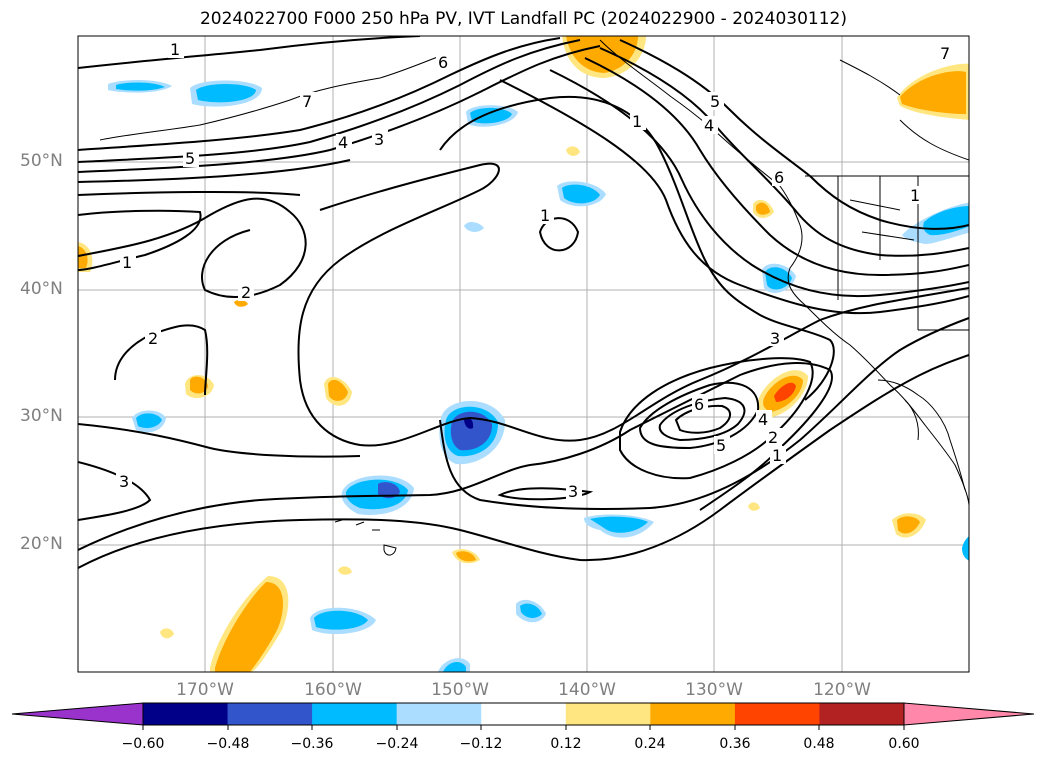 Image resolution: width=1047 pixels, height=765 pixels. Describe the element at coordinates (228, 744) in the screenshot. I see `colorbar-label: −0.48` at that location.